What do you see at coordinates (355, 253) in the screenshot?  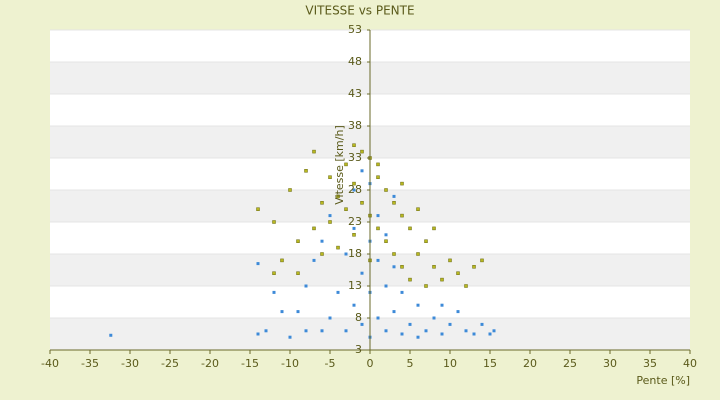 I see `y-tick-label: 18` at bounding box center [355, 253].